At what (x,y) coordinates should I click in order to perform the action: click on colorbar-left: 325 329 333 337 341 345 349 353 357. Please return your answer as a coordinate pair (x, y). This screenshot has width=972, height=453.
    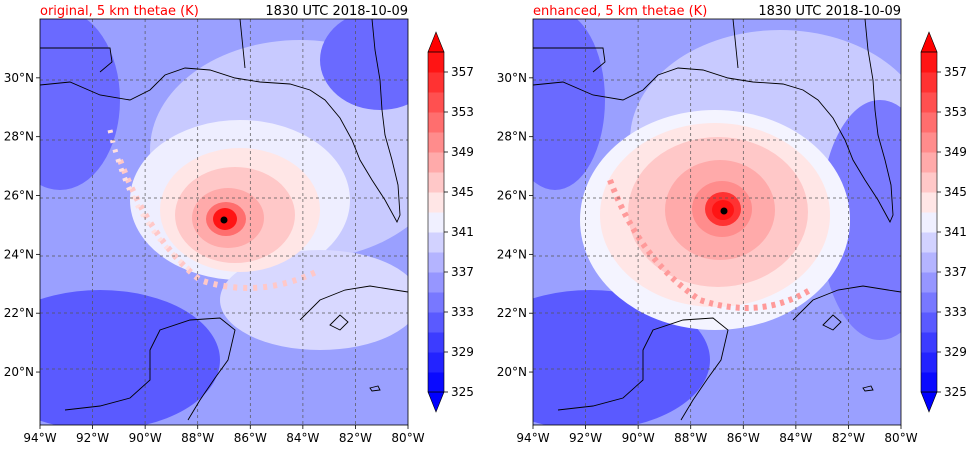
    Looking at the image, I should click on (450, 222).